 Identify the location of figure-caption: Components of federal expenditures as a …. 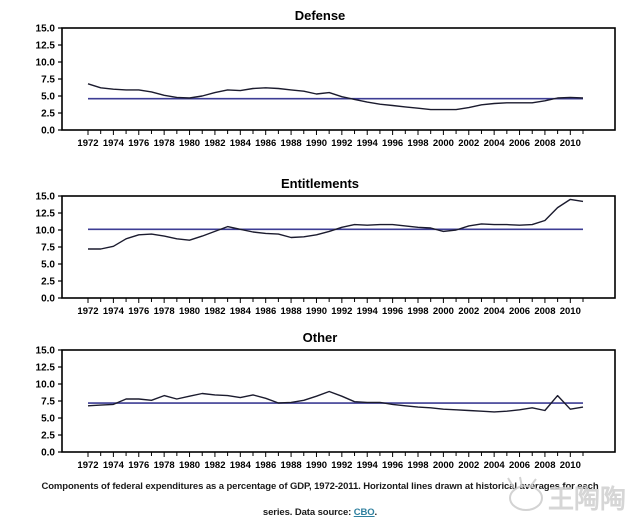
(320, 500).